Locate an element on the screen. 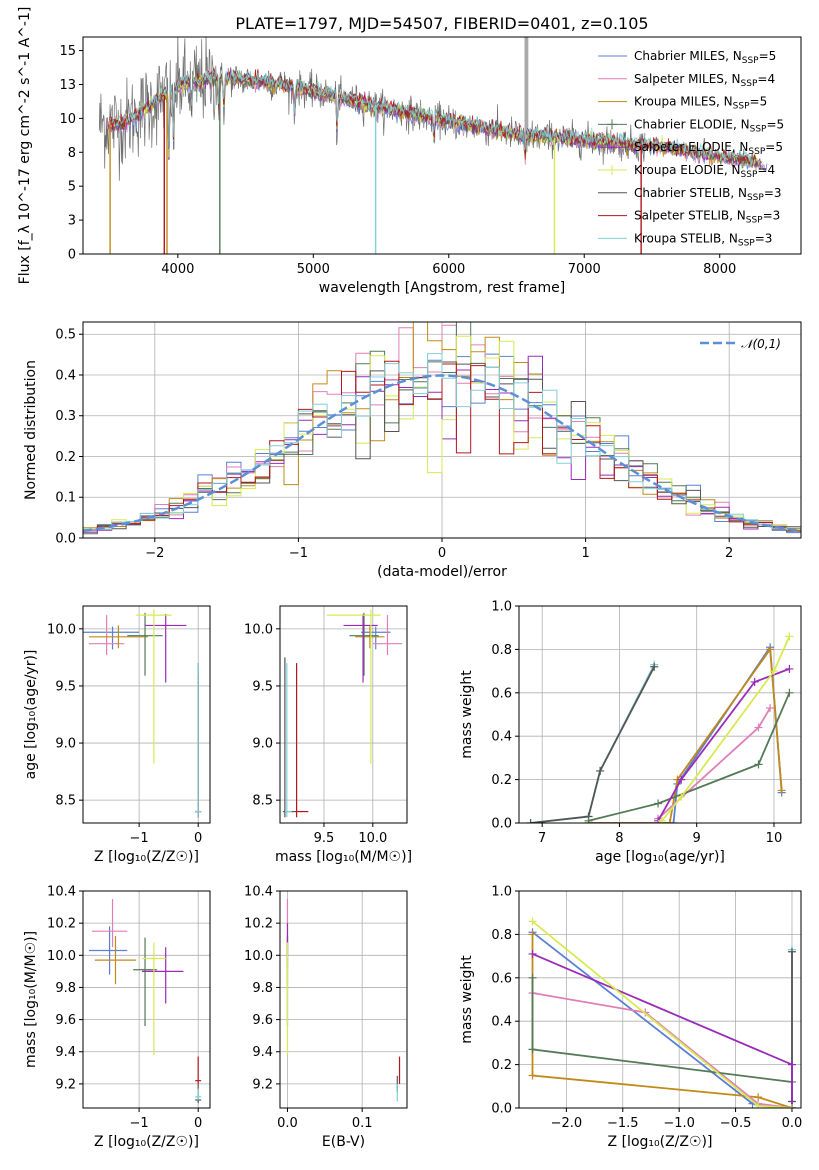 The width and height of the screenshot is (819, 1170). y-tick-label: 15 is located at coordinates (67, 51).